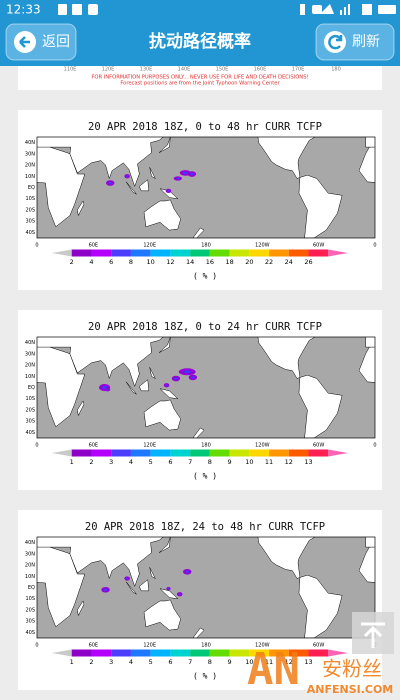 The height and width of the screenshot is (700, 400). Describe the element at coordinates (24, 42) in the screenshot. I see `back-arrow` at that location.